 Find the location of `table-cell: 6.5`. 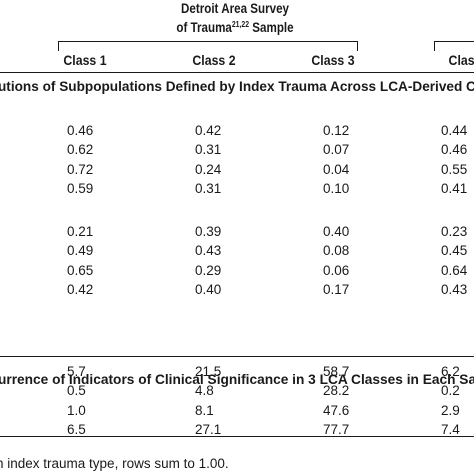

table-cell: 6.5 is located at coordinates (76, 429).